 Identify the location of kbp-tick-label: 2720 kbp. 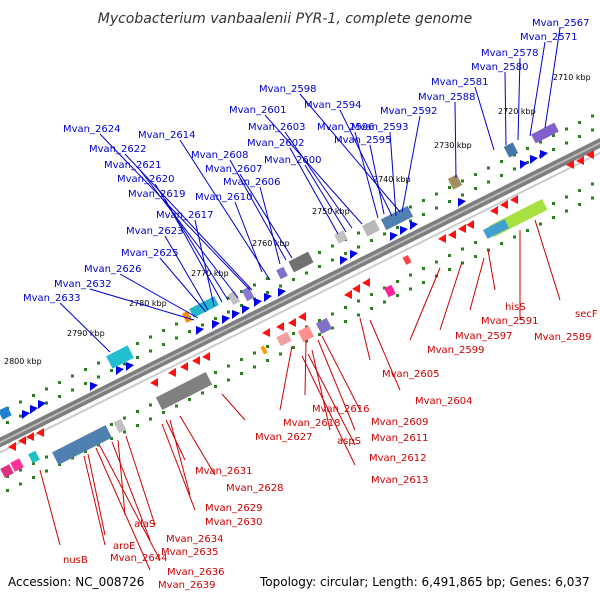
(517, 111).